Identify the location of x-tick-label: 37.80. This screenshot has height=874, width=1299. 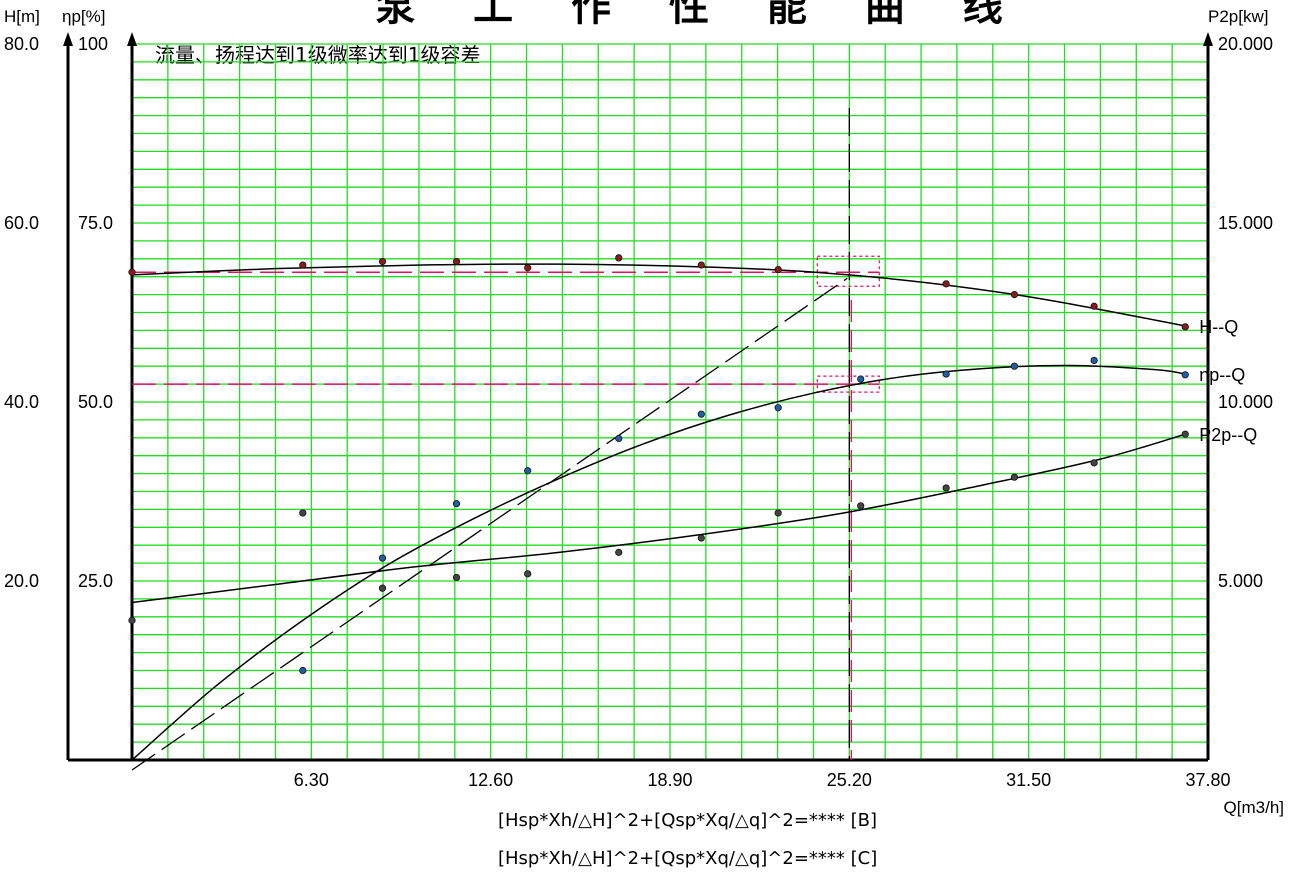
(1207, 780).